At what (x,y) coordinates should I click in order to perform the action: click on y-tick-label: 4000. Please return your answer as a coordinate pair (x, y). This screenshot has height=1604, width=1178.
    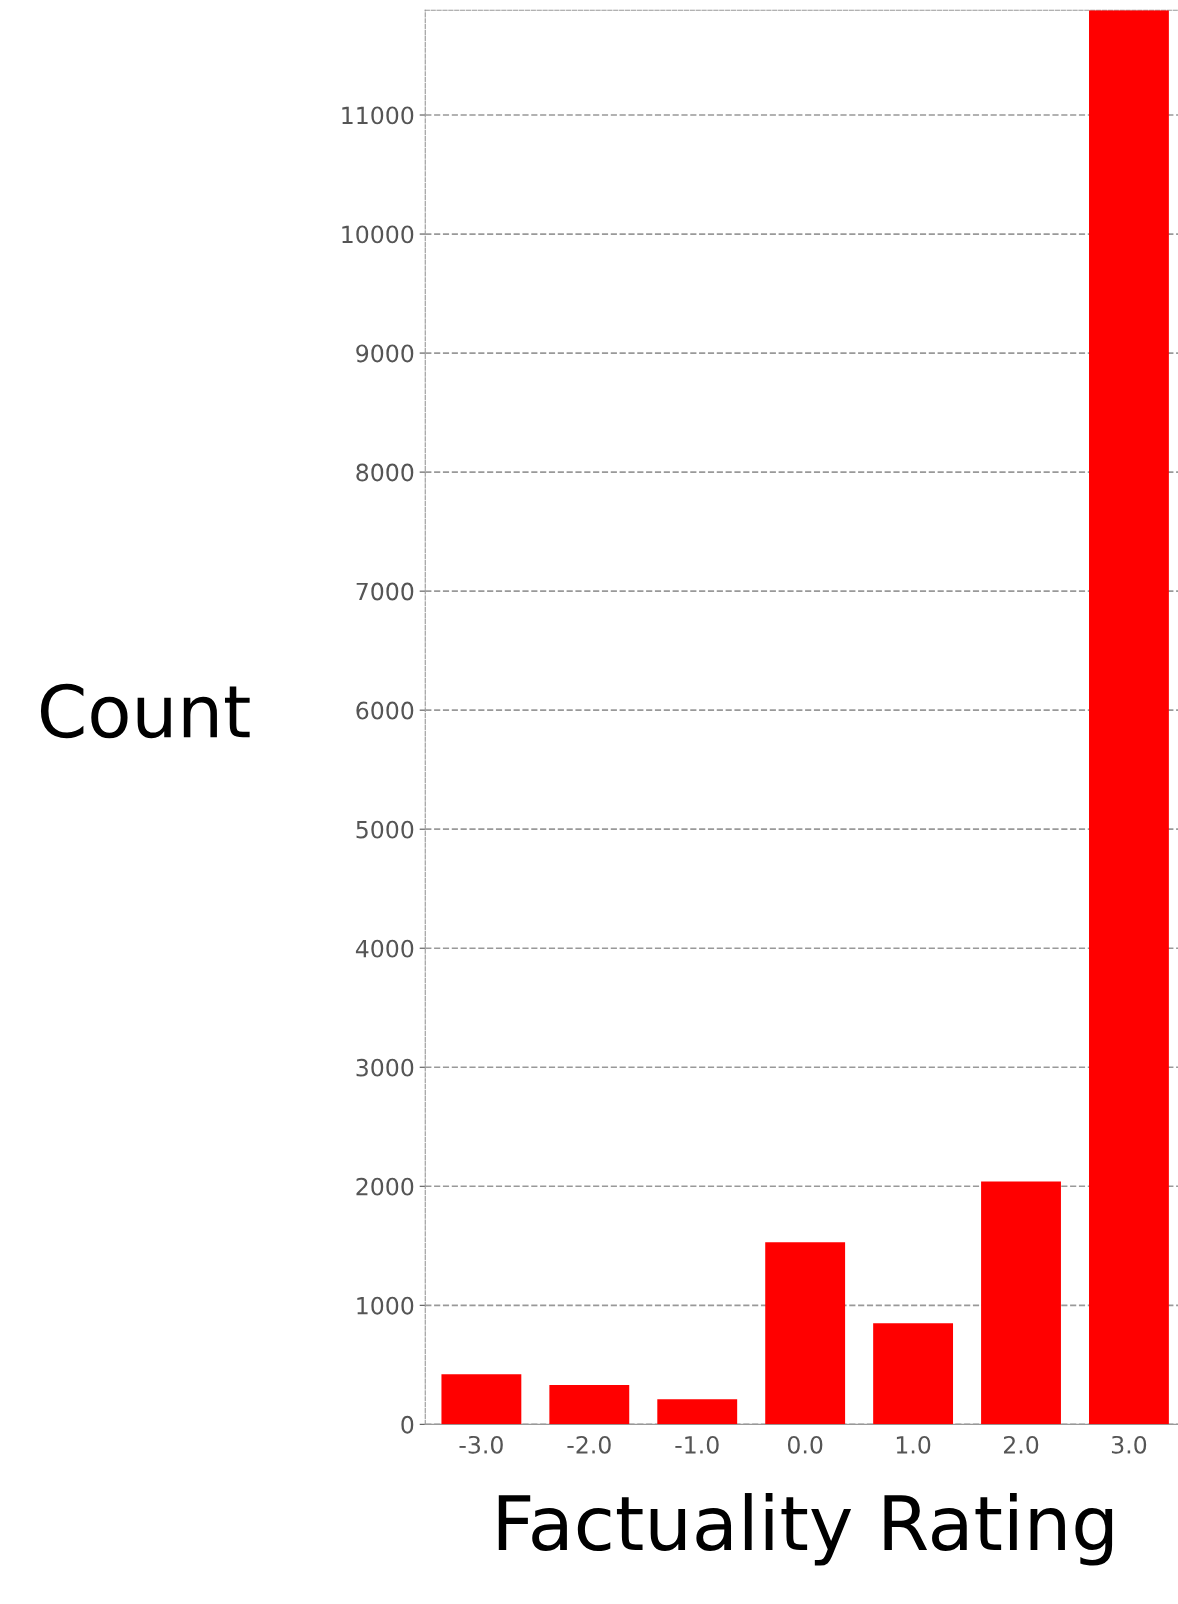
    Looking at the image, I should click on (384, 948).